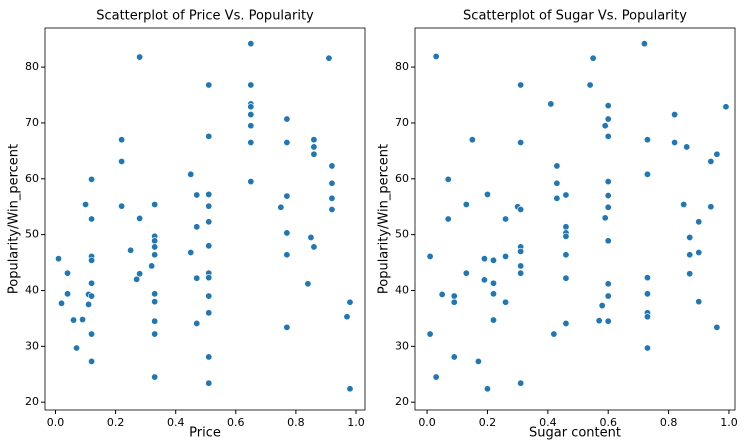 Image resolution: width=750 pixels, height=446 pixels. I want to click on x-tick-label: 0.6, so click(236, 422).